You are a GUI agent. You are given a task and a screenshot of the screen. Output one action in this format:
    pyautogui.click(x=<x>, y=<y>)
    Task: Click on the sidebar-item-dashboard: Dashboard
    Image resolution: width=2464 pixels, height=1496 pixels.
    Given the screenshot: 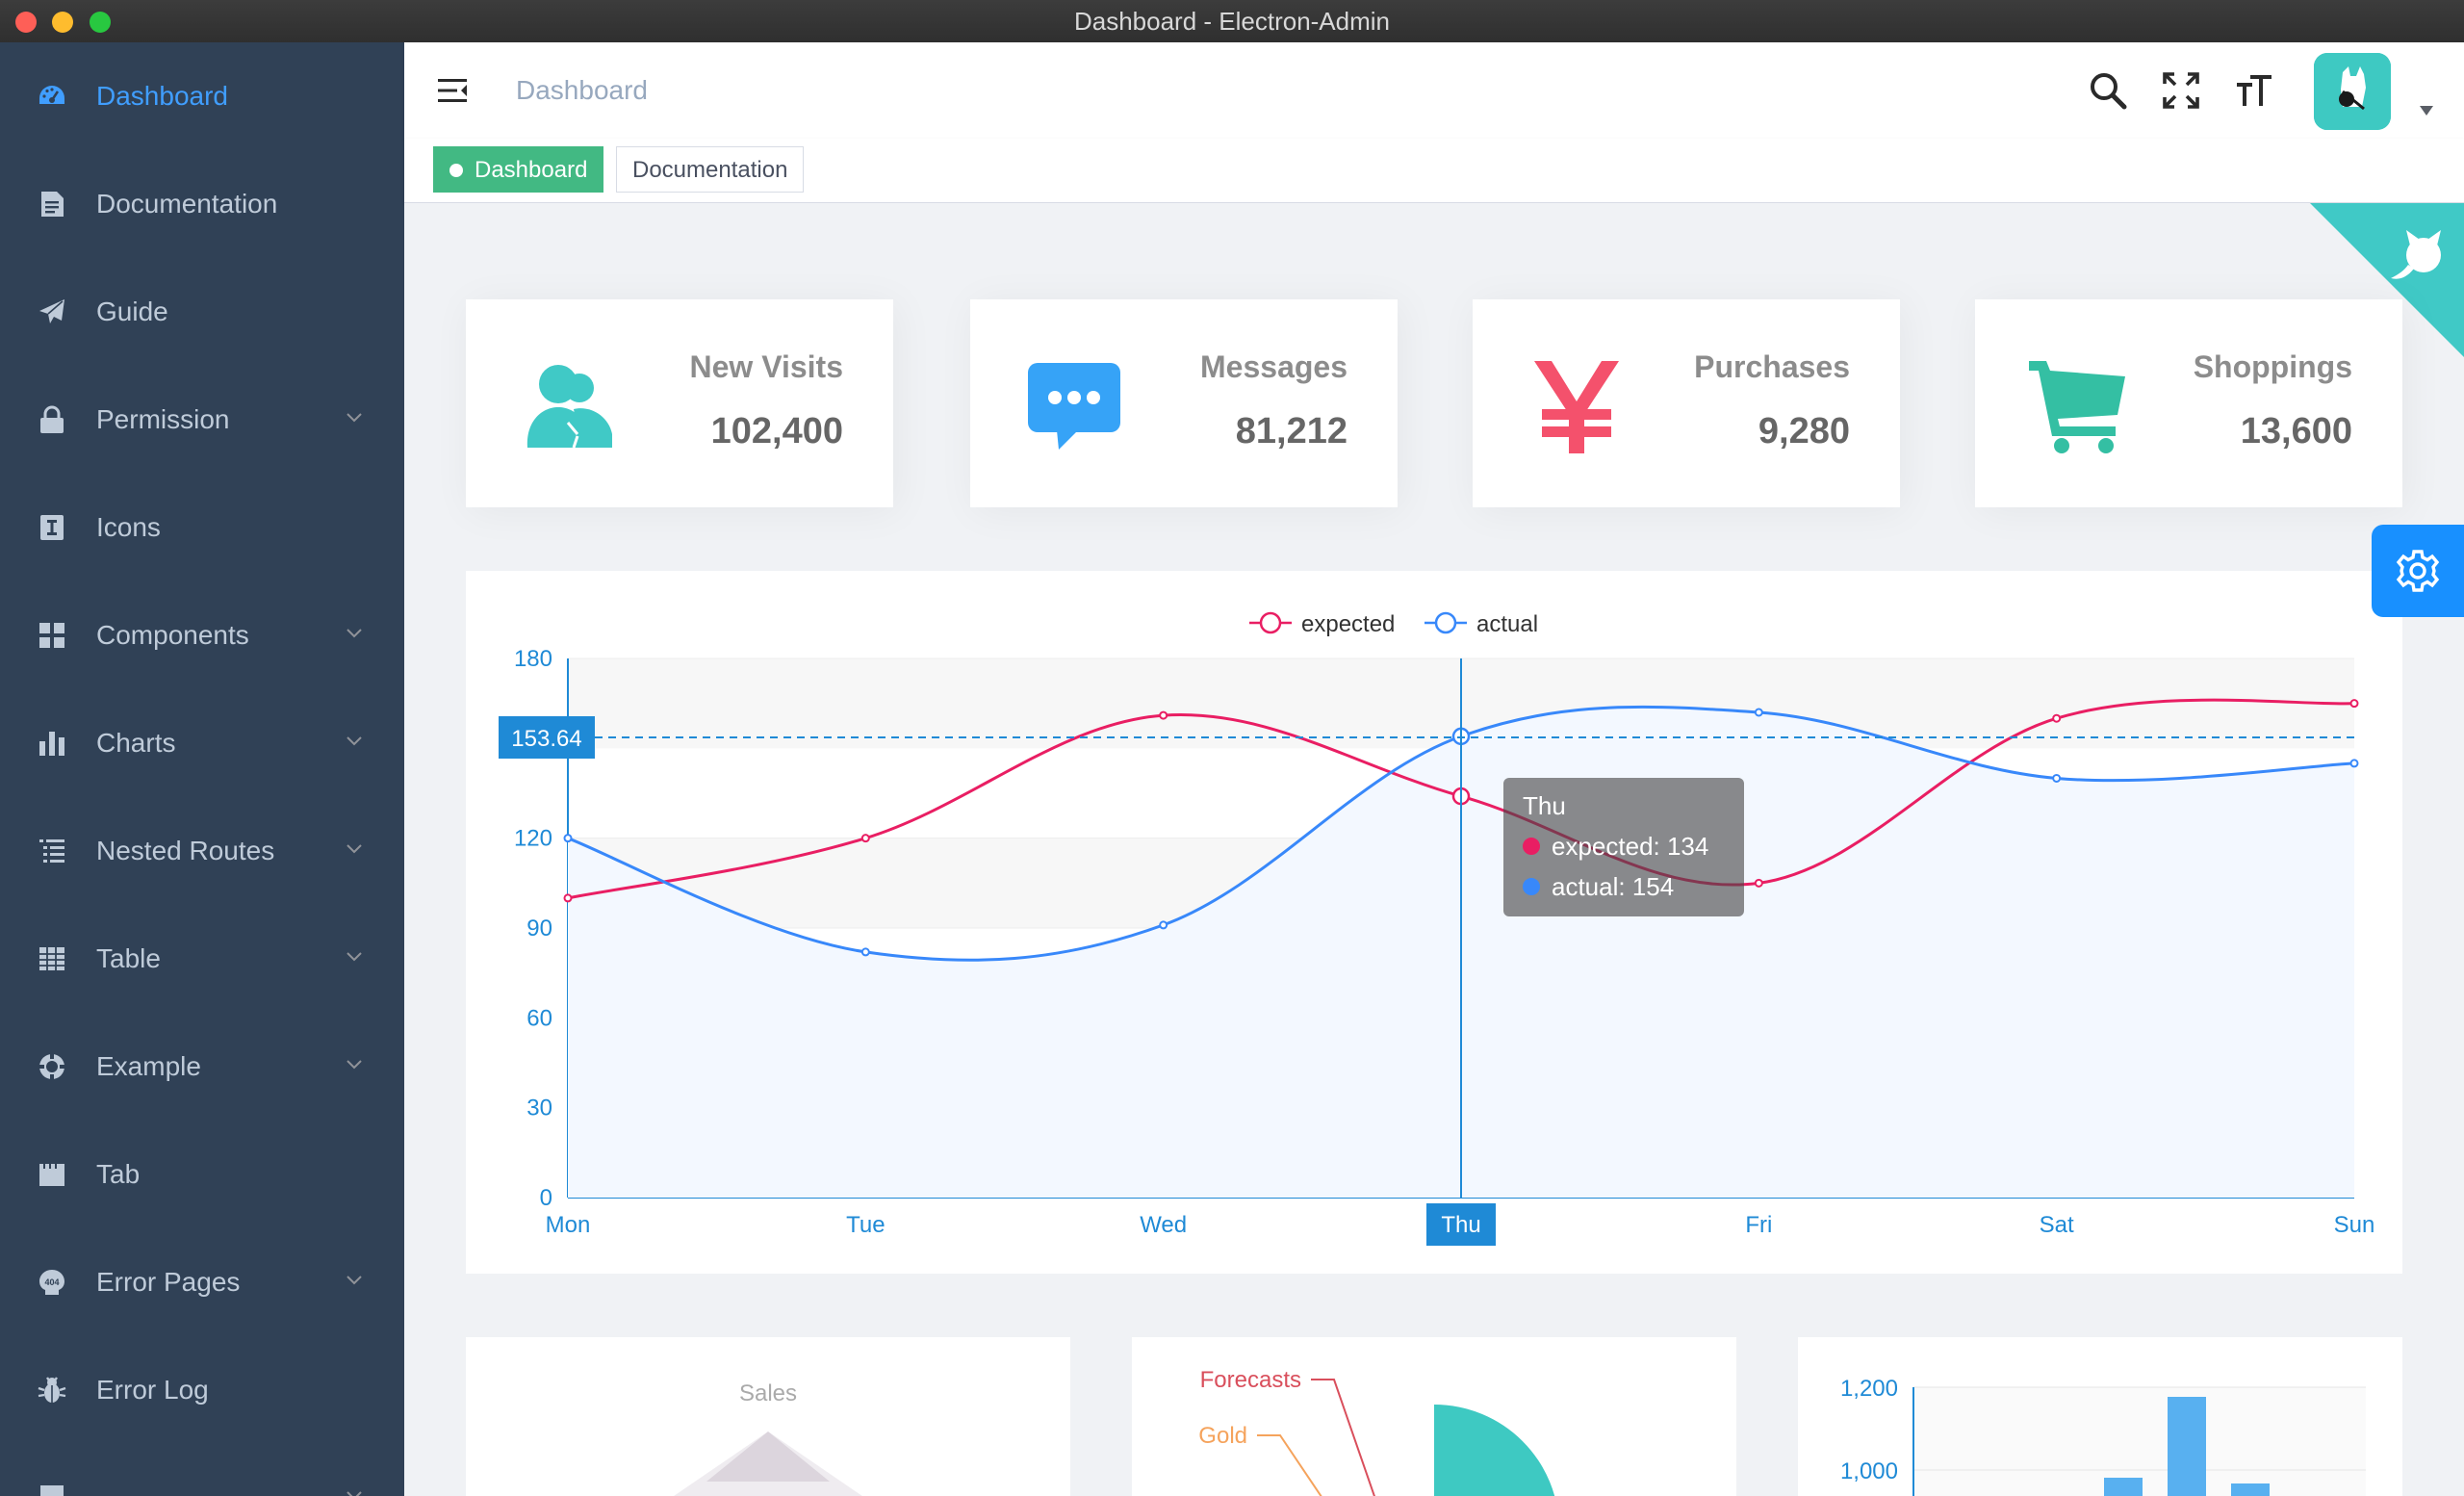 What is the action you would take?
    pyautogui.click(x=202, y=96)
    